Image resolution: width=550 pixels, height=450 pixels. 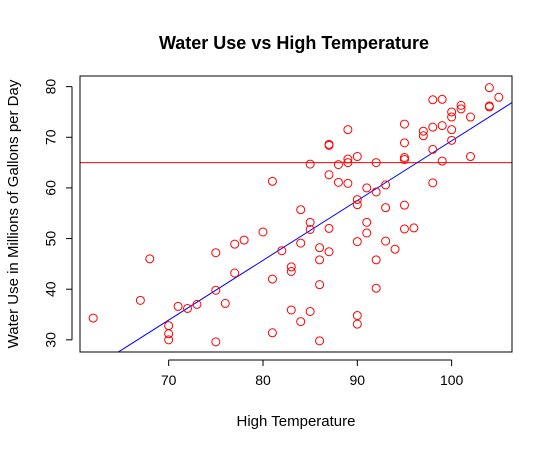 I want to click on y-tick-label: 70, so click(x=51, y=137).